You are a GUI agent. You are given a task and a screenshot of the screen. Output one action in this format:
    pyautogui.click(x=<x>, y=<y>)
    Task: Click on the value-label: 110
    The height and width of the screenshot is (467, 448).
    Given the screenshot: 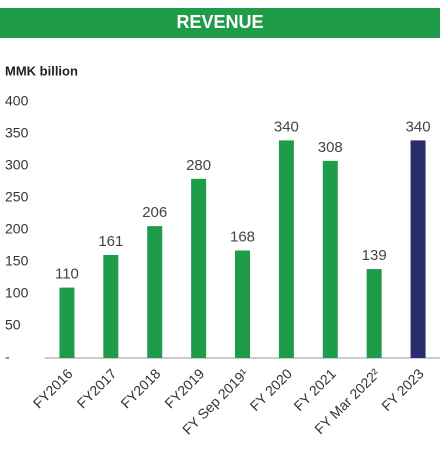 What is the action you would take?
    pyautogui.click(x=67, y=274)
    